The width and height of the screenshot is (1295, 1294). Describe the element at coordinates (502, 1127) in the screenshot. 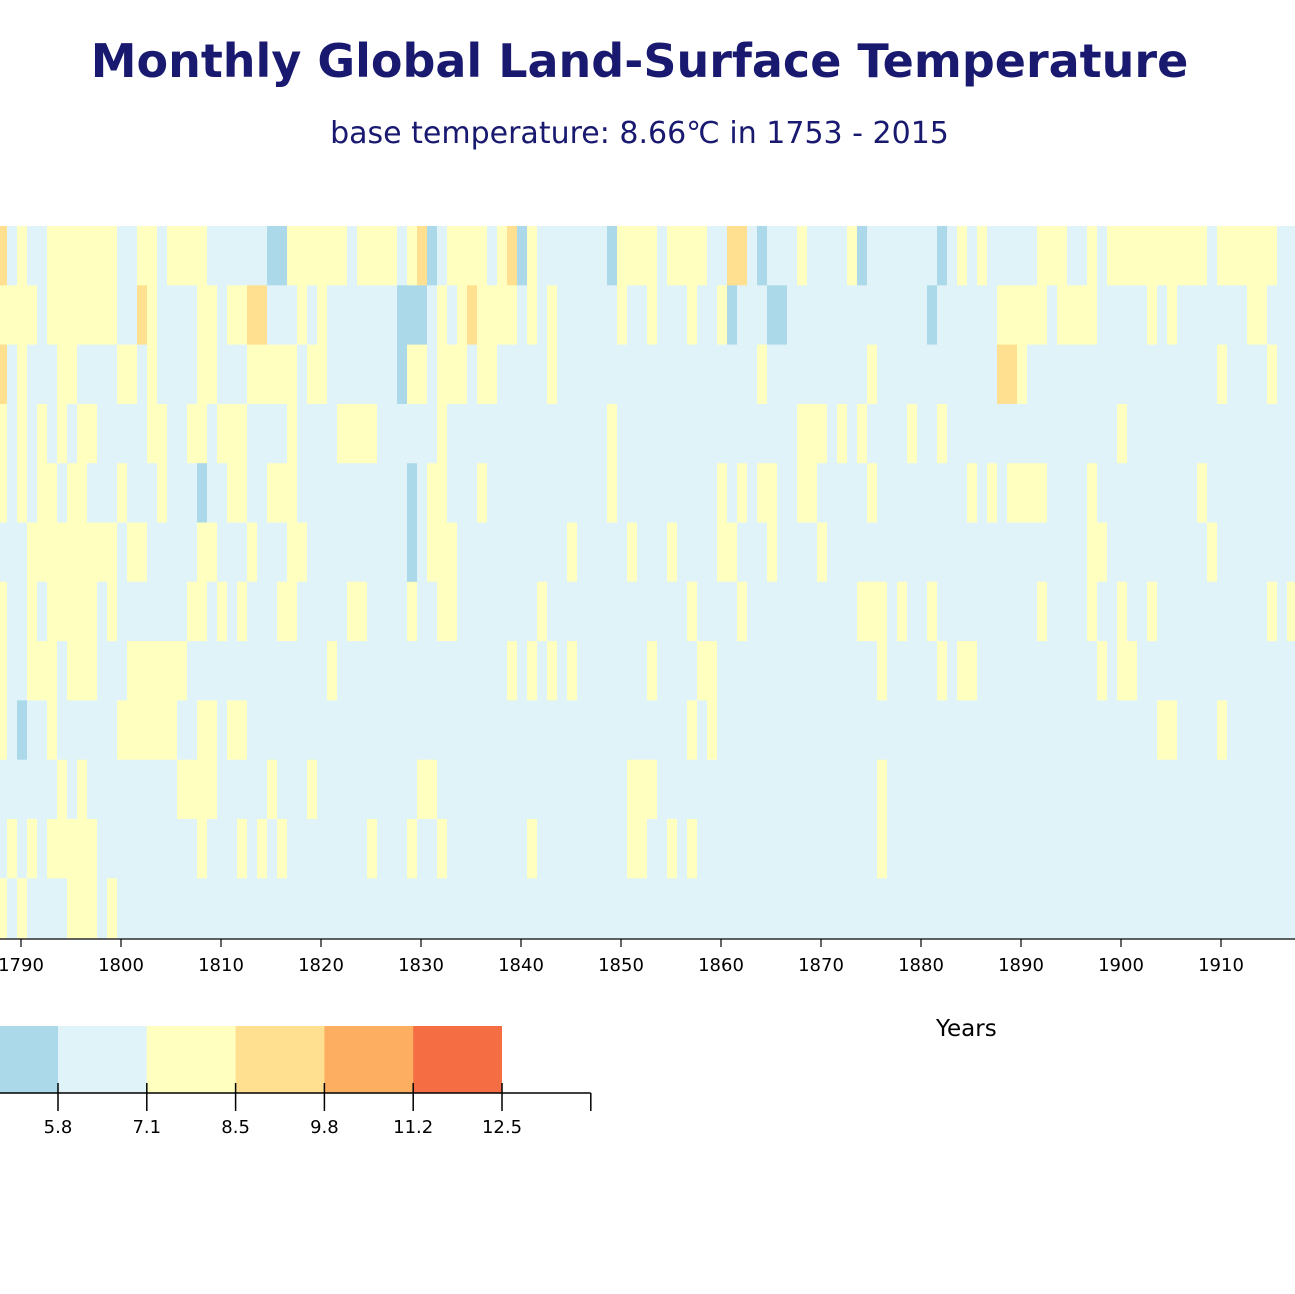

I see `colorbar-tick-label: 12.5` at that location.